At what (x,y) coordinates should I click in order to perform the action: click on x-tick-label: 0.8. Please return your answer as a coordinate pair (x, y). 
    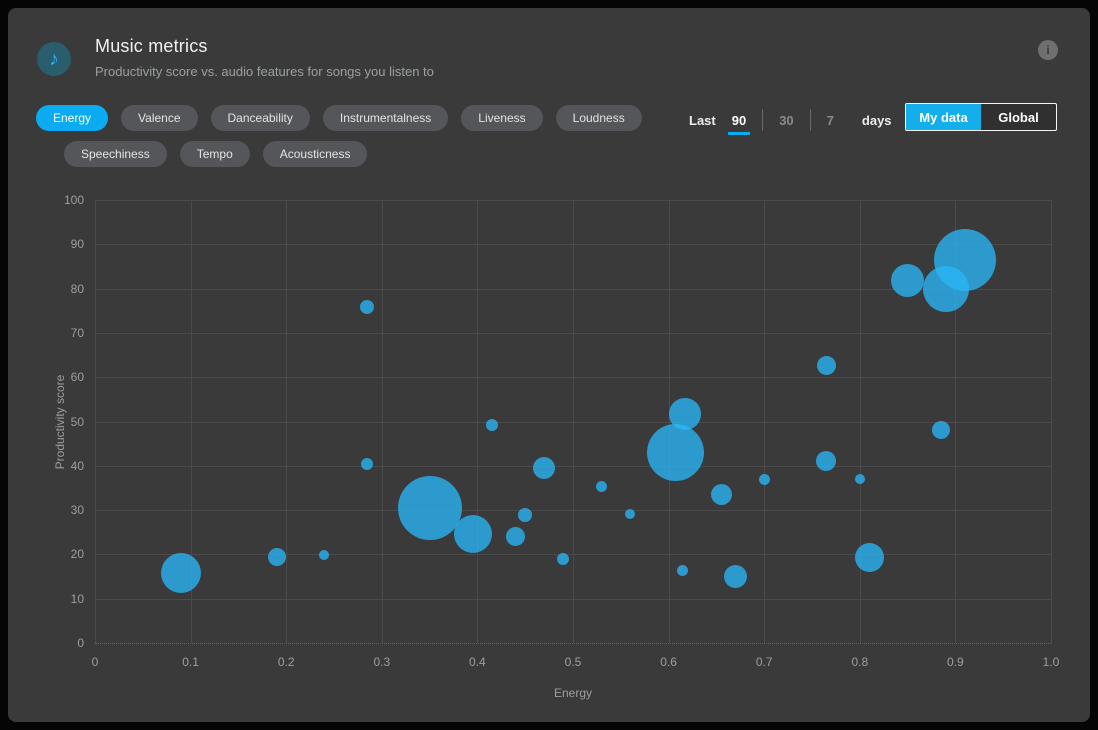
    Looking at the image, I should click on (860, 662).